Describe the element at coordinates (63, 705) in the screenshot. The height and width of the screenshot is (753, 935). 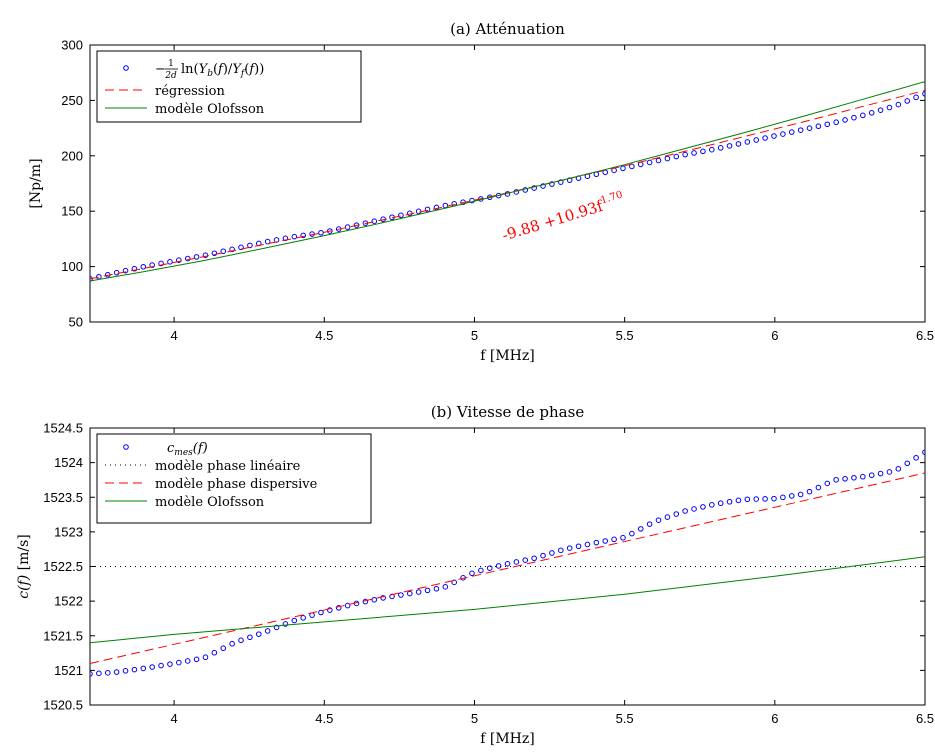
I see `y-tick-label: 1520.5` at that location.